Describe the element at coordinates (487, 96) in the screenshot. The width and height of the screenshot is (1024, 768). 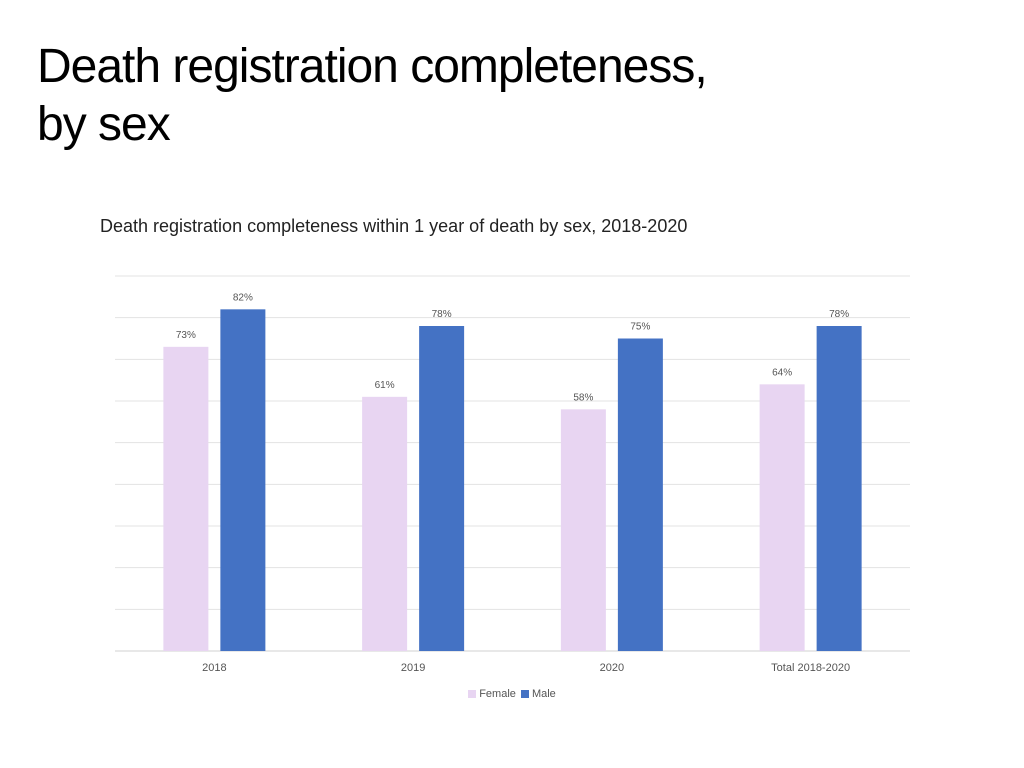
I see `slide-title: Death registration completeness, by sex` at that location.